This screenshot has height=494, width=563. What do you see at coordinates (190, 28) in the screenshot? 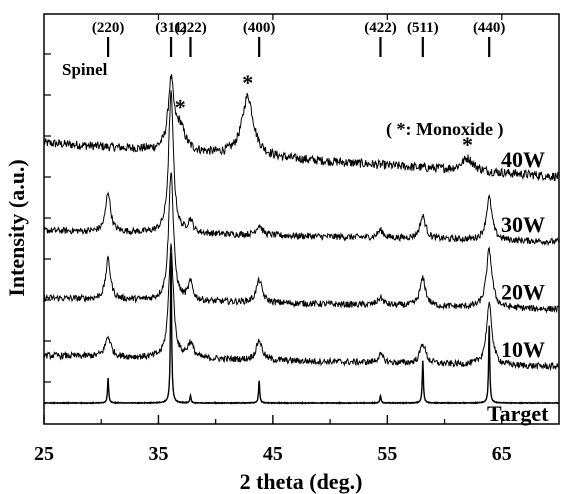
I see `spinel-hkl-label: (222)` at bounding box center [190, 28].